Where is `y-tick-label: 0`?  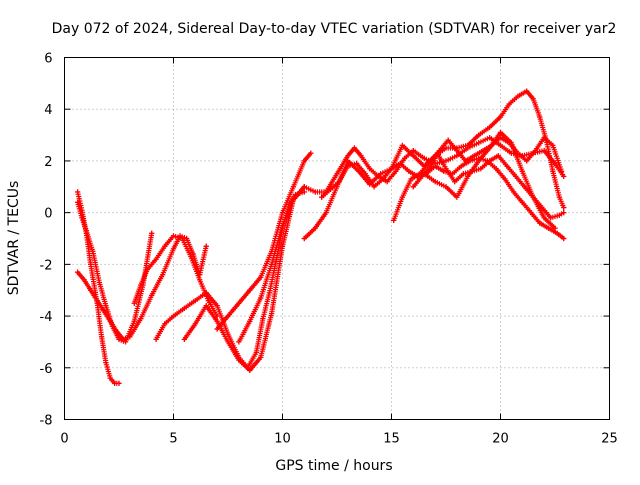
y-tick-label: 0 is located at coordinates (48, 214).